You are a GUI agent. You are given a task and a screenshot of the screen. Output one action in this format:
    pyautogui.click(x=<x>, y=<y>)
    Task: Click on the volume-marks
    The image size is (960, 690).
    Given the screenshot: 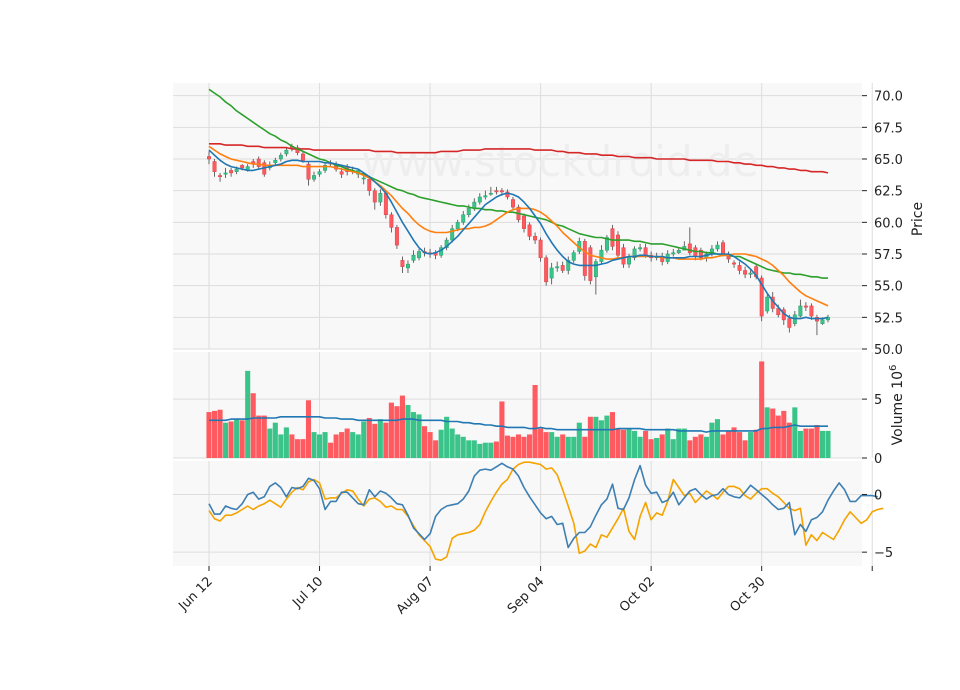 What is the action you would take?
    pyautogui.click(x=518, y=409)
    